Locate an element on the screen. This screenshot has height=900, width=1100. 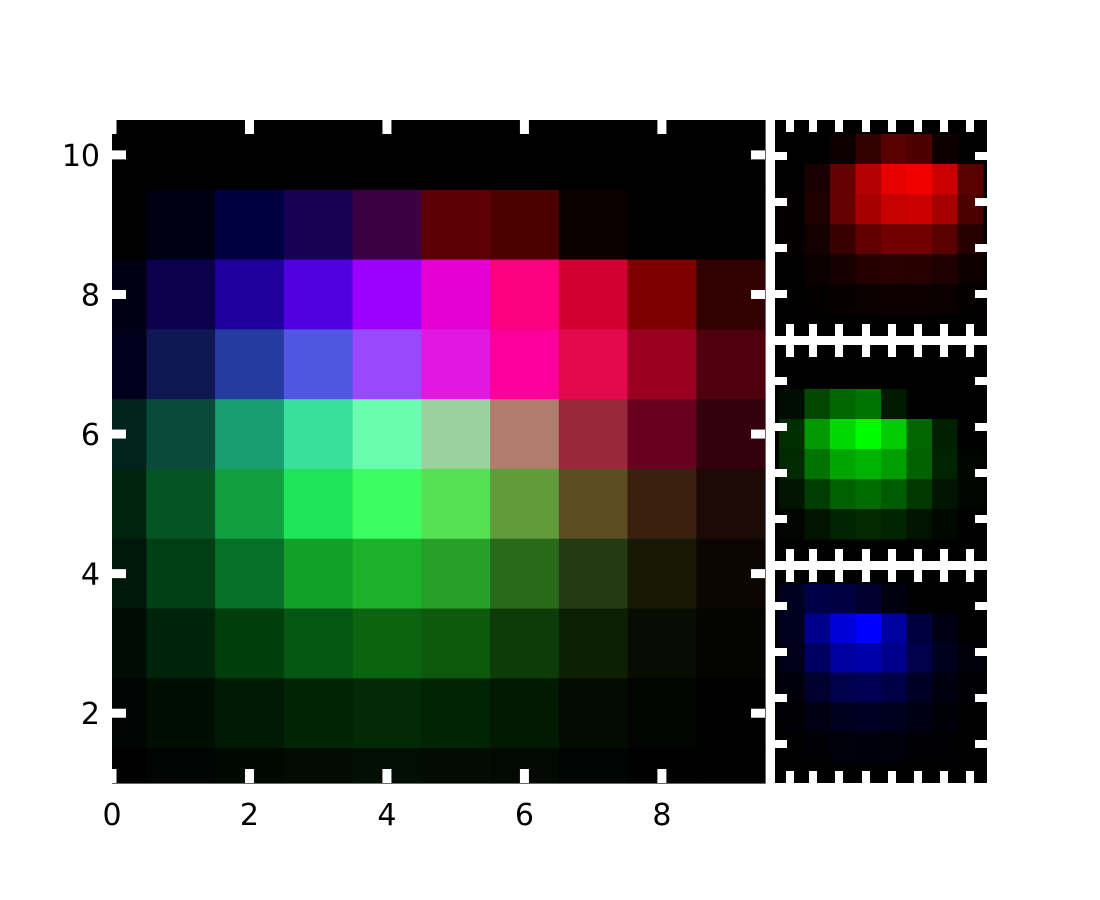
x-tick-label: 0 is located at coordinates (111, 815).